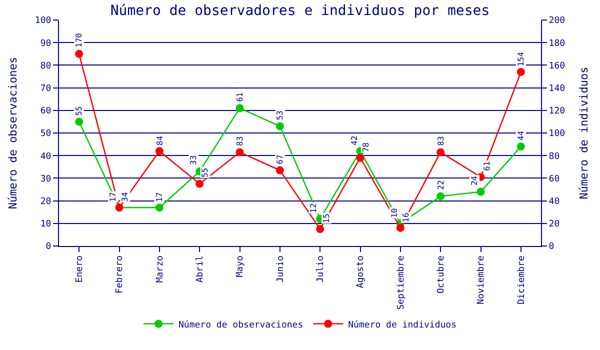 The width and height of the screenshot is (600, 350). I want to click on y2-tick-label: 160, so click(557, 66).